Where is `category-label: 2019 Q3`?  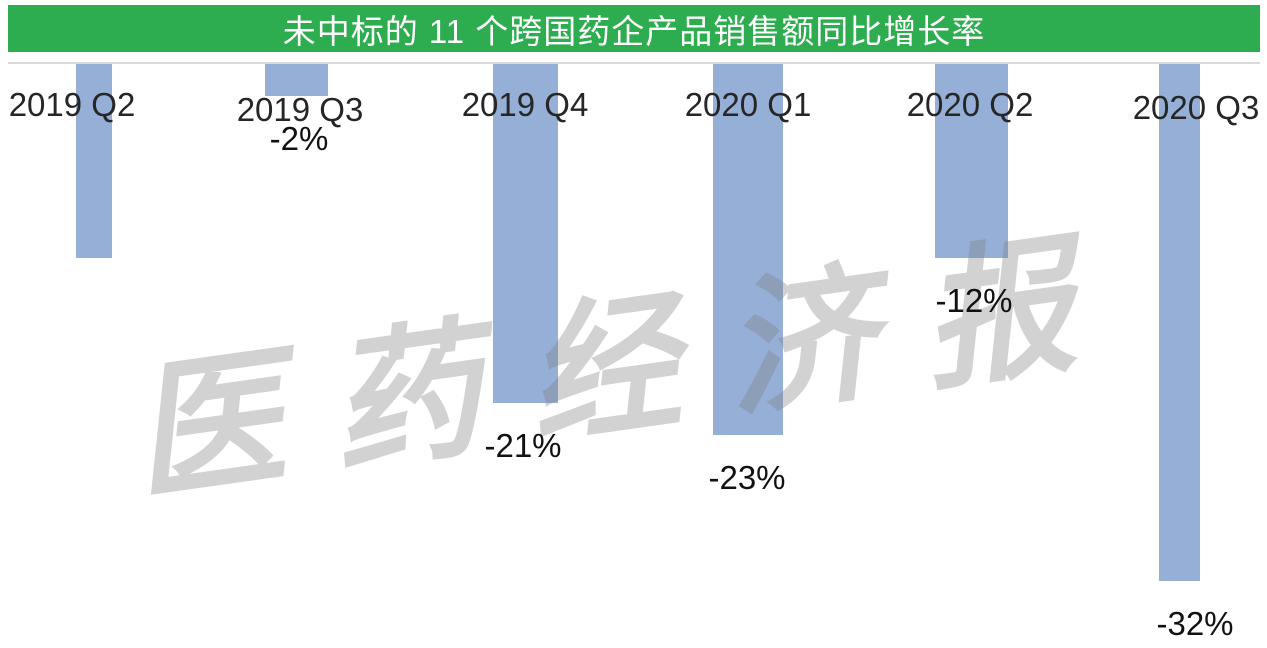 category-label: 2019 Q3 is located at coordinates (300, 109).